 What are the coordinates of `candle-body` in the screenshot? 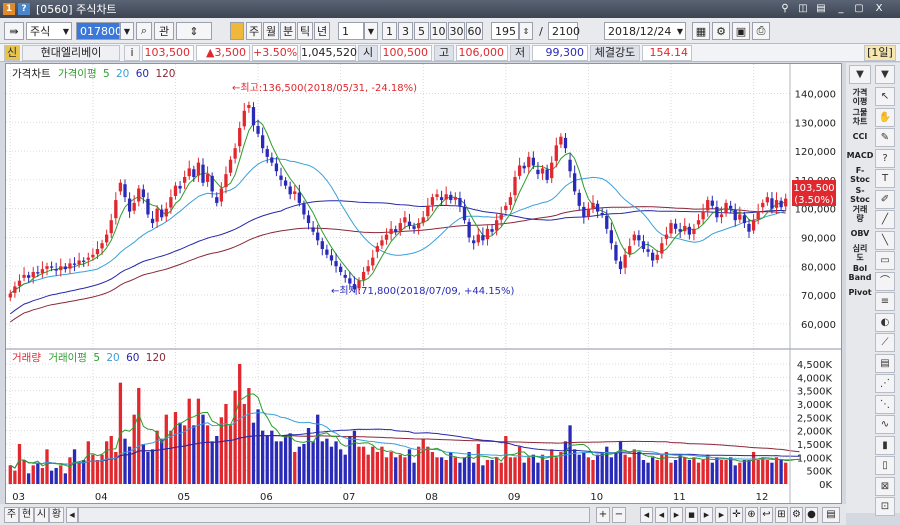 It's located at (630, 250).